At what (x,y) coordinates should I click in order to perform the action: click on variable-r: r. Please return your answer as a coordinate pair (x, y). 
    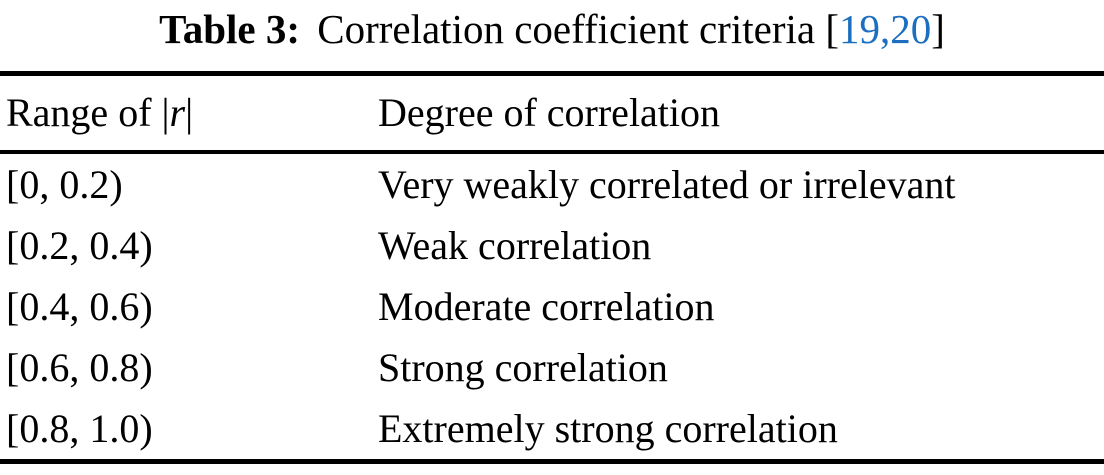
    Looking at the image, I should click on (177, 112).